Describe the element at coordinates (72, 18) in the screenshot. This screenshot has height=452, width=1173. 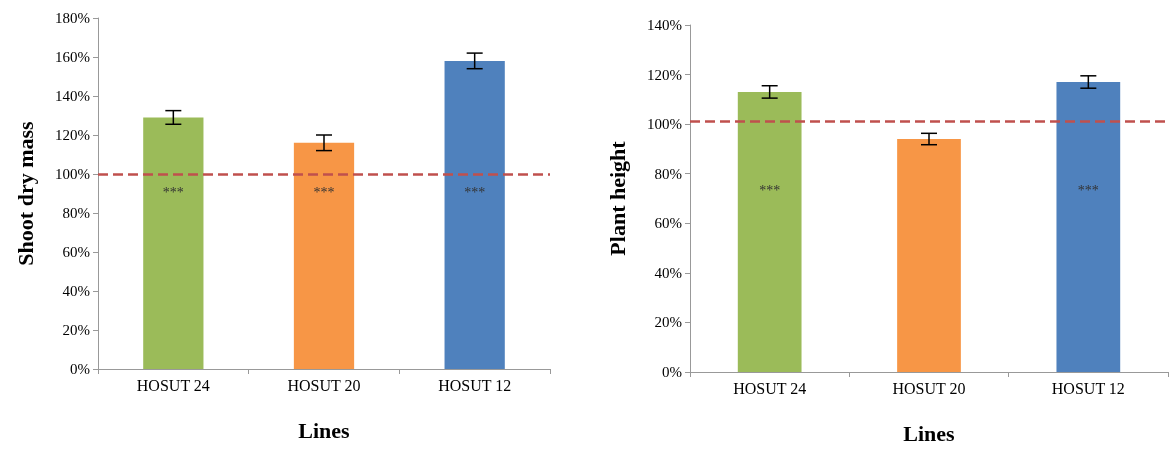
I see `y-tick-label: 180%` at that location.